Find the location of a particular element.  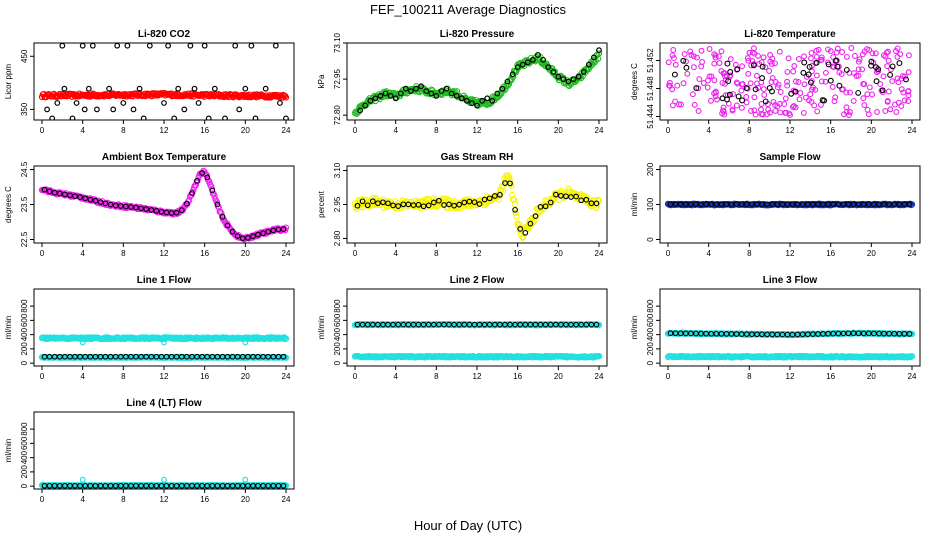

y-axis-label: kPa is located at coordinates (321, 81).